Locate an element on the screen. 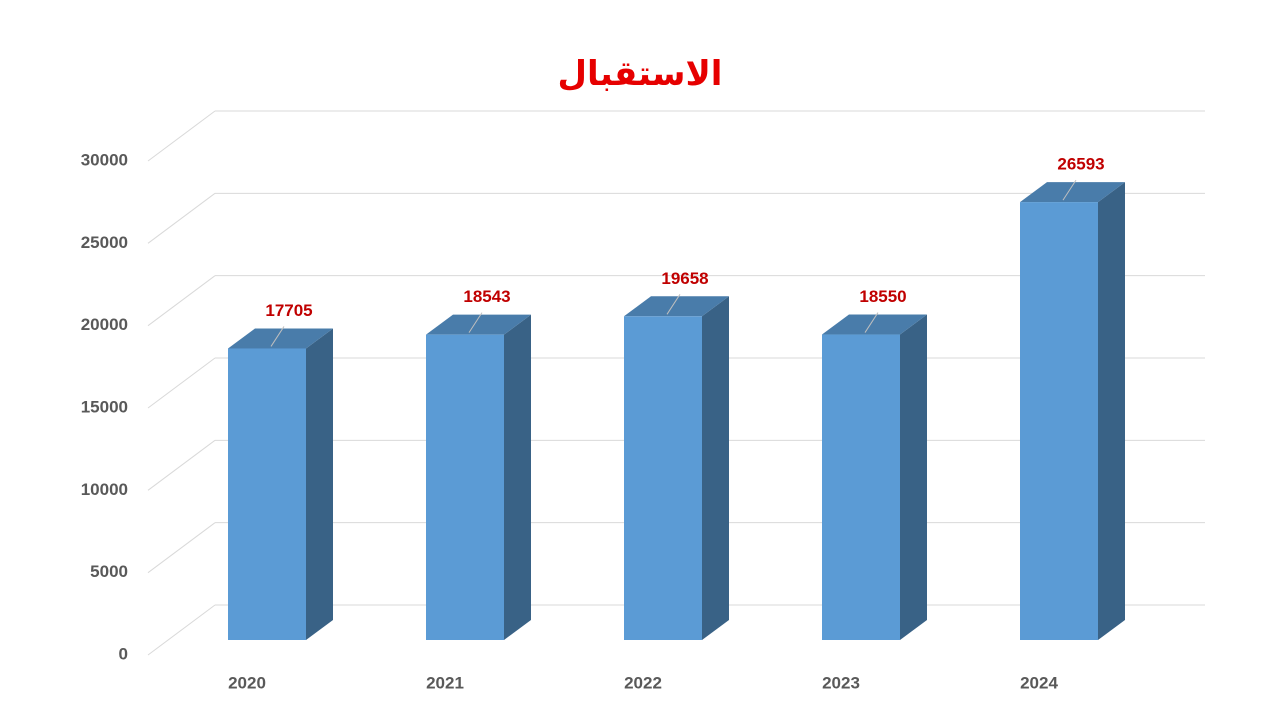 The image size is (1280, 720). value-label: 26593 is located at coordinates (1080, 164).